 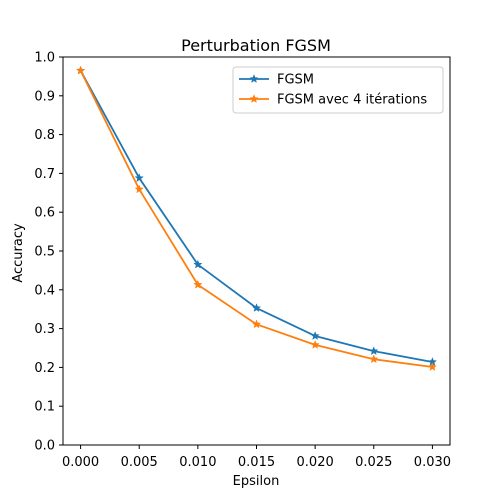 What do you see at coordinates (373, 462) in the screenshot?
I see `x-tick-label: 0.025` at bounding box center [373, 462].